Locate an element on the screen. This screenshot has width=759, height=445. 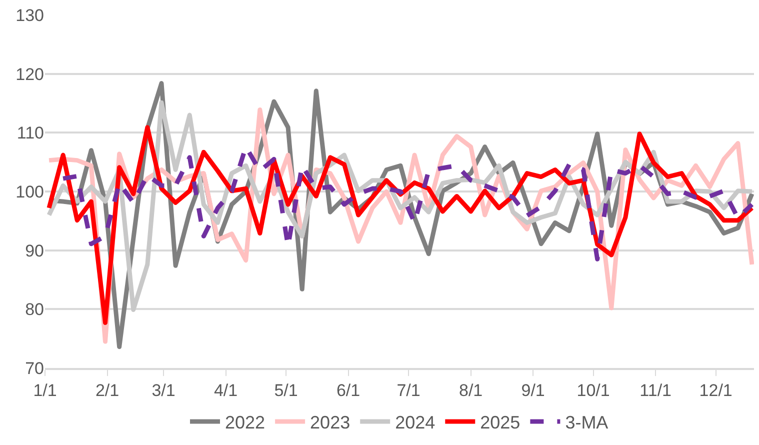
legend-label: 2022 is located at coordinates (245, 422).